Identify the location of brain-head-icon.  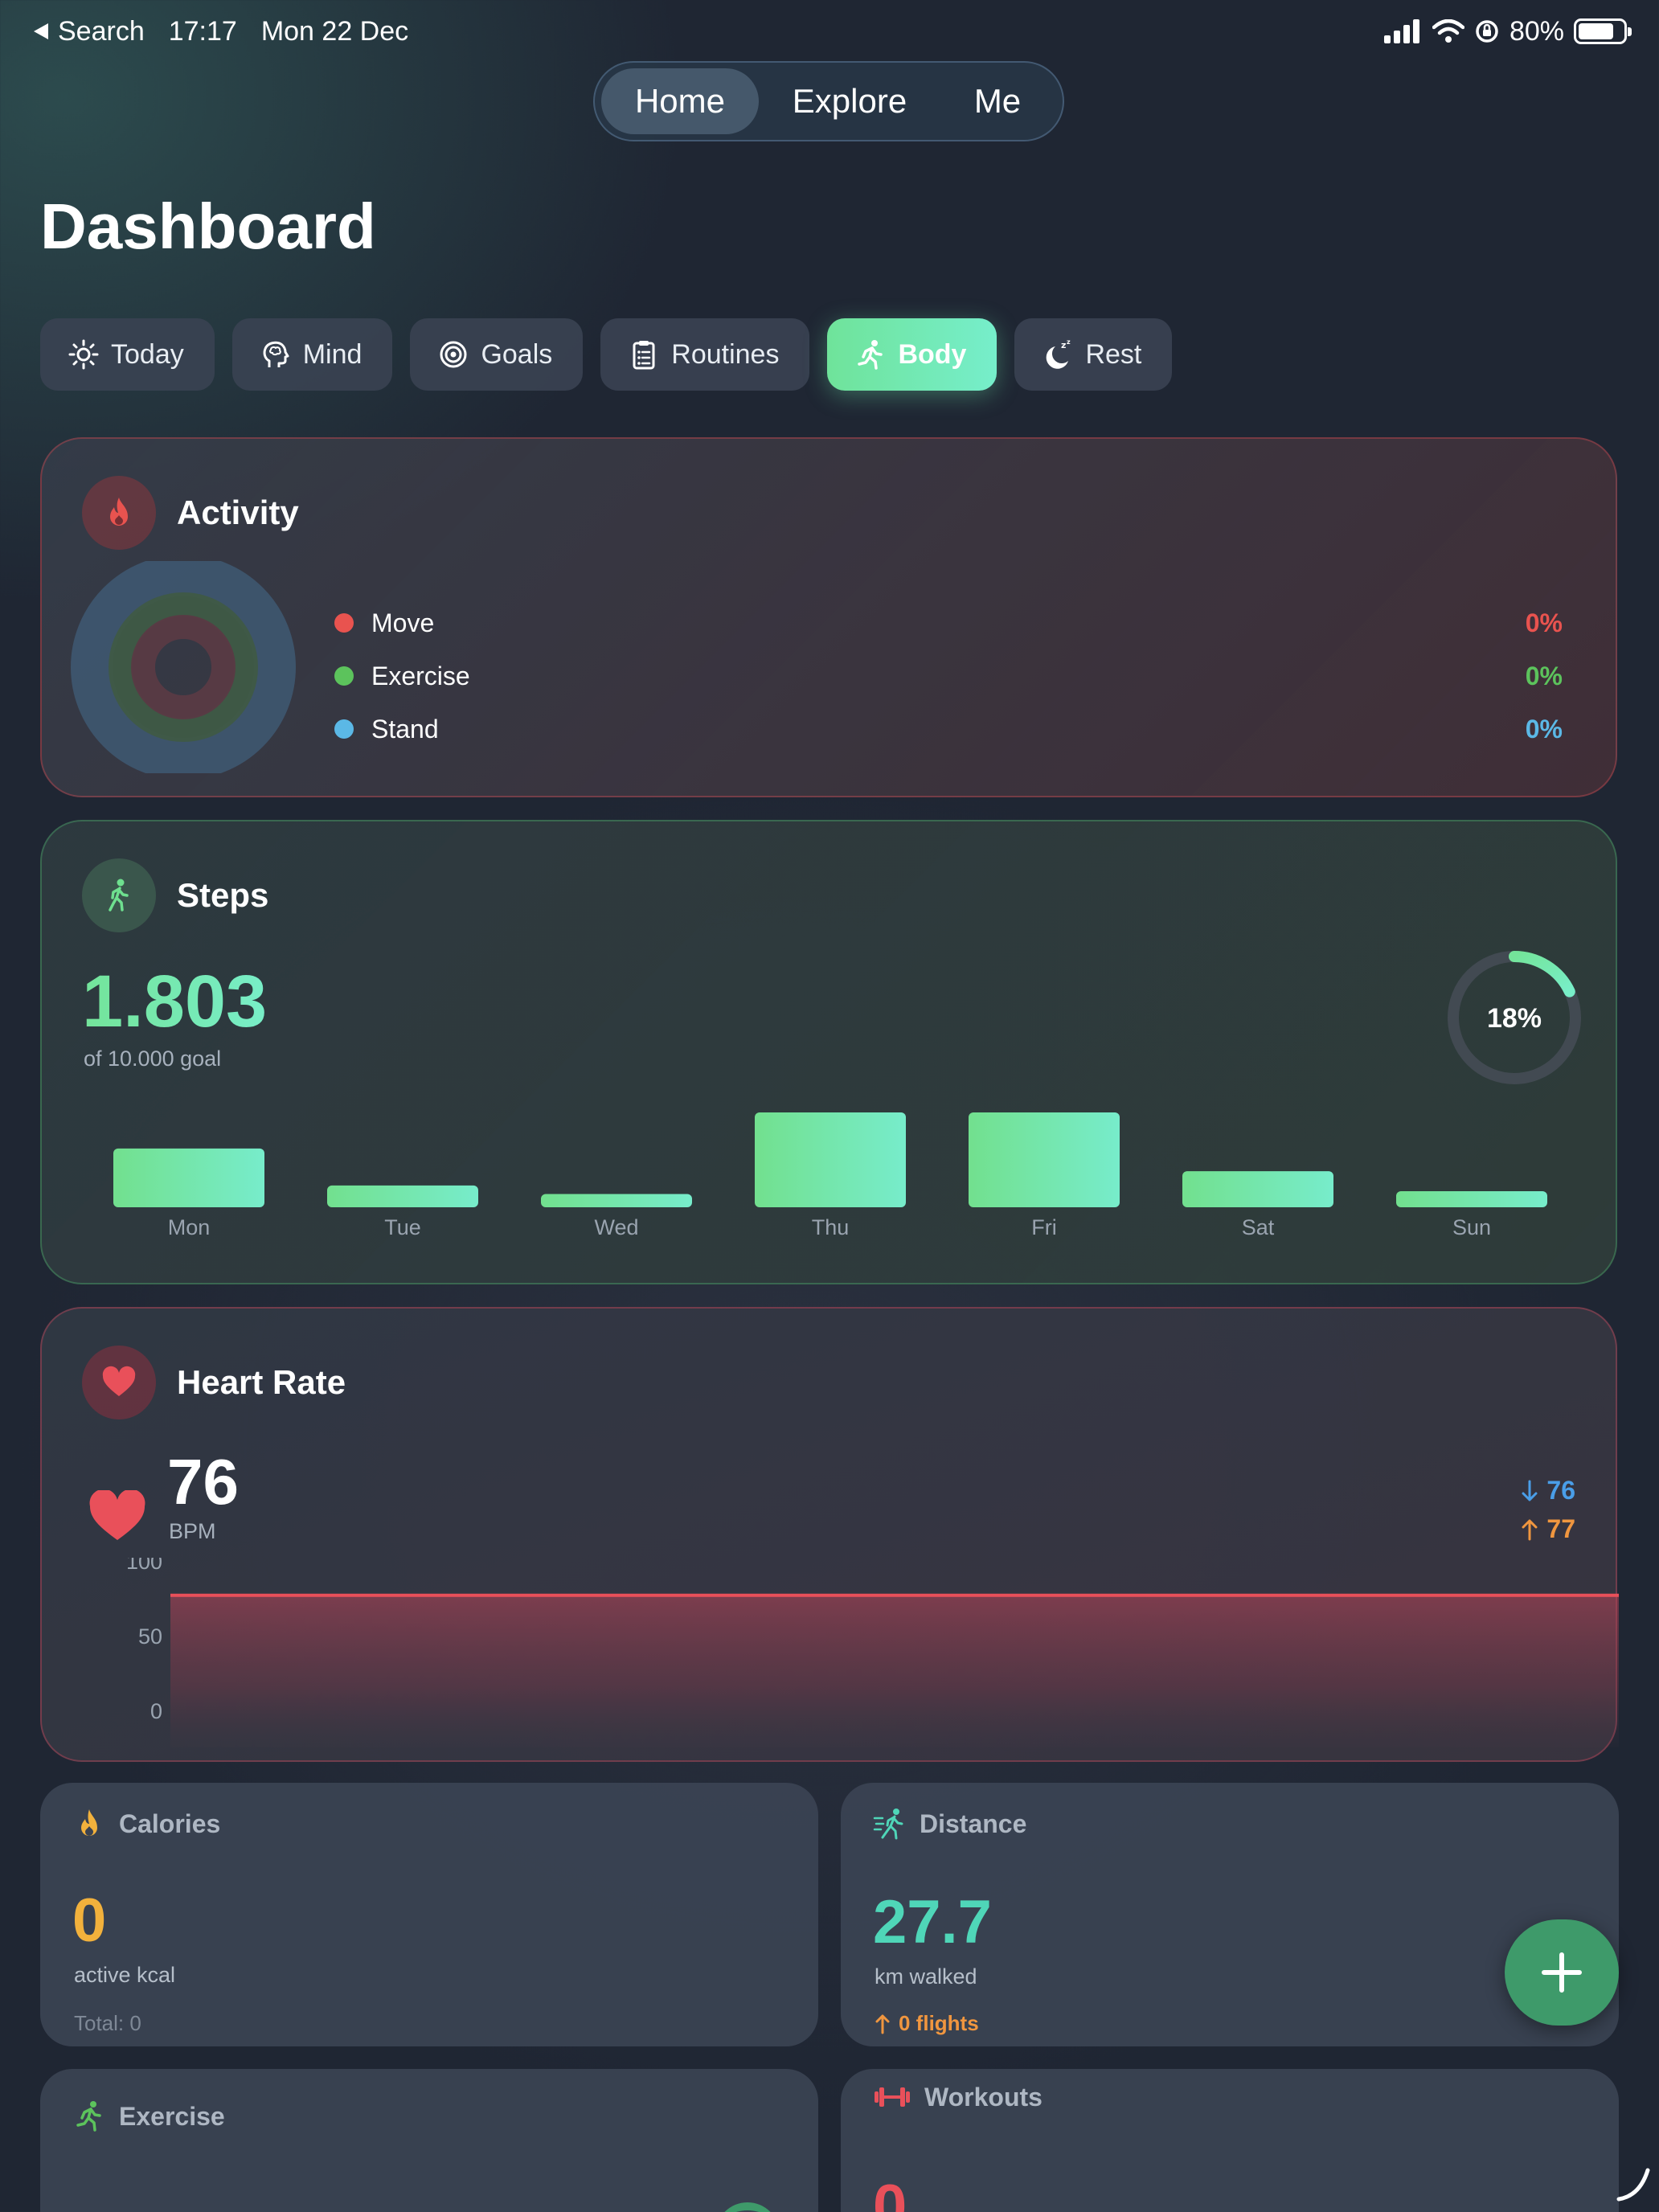
(276, 354).